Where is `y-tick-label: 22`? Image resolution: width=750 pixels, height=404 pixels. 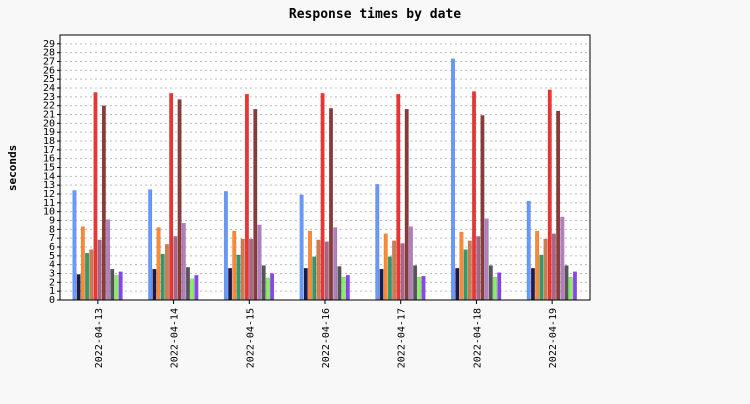
y-tick-label: 22 is located at coordinates (49, 106).